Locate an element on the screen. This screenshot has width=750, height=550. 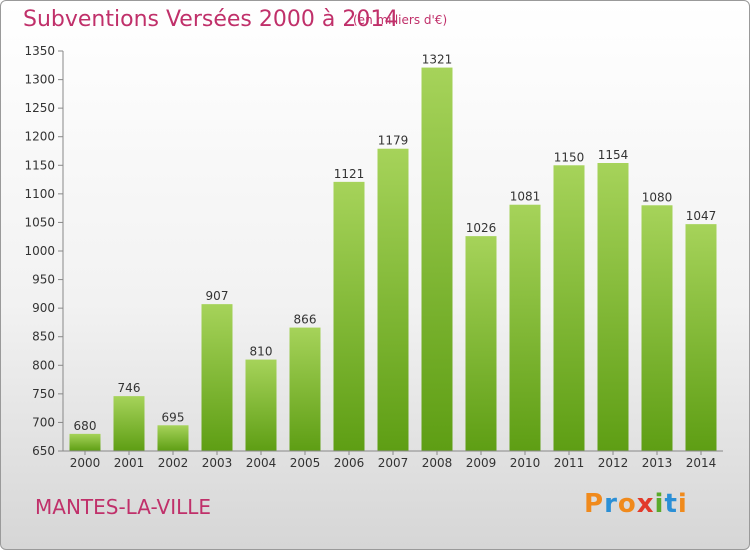
y-tick-label: 1050 is located at coordinates (39, 222).